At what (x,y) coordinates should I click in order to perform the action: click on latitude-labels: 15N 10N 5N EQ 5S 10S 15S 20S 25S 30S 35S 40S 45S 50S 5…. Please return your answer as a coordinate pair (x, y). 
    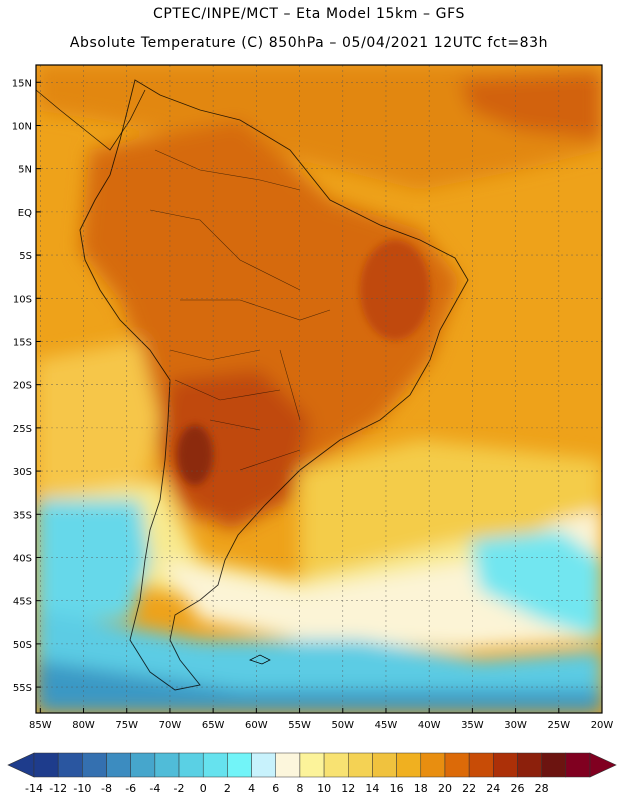
    Looking at the image, I should click on (22, 386).